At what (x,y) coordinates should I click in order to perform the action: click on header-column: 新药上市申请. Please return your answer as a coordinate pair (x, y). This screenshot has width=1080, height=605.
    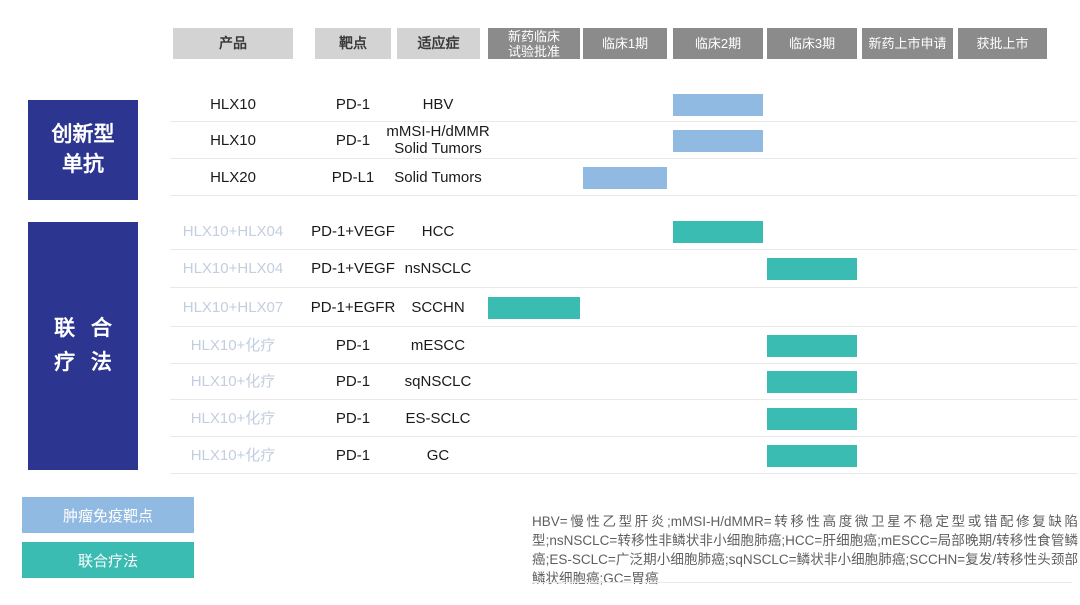
    Looking at the image, I should click on (907, 43).